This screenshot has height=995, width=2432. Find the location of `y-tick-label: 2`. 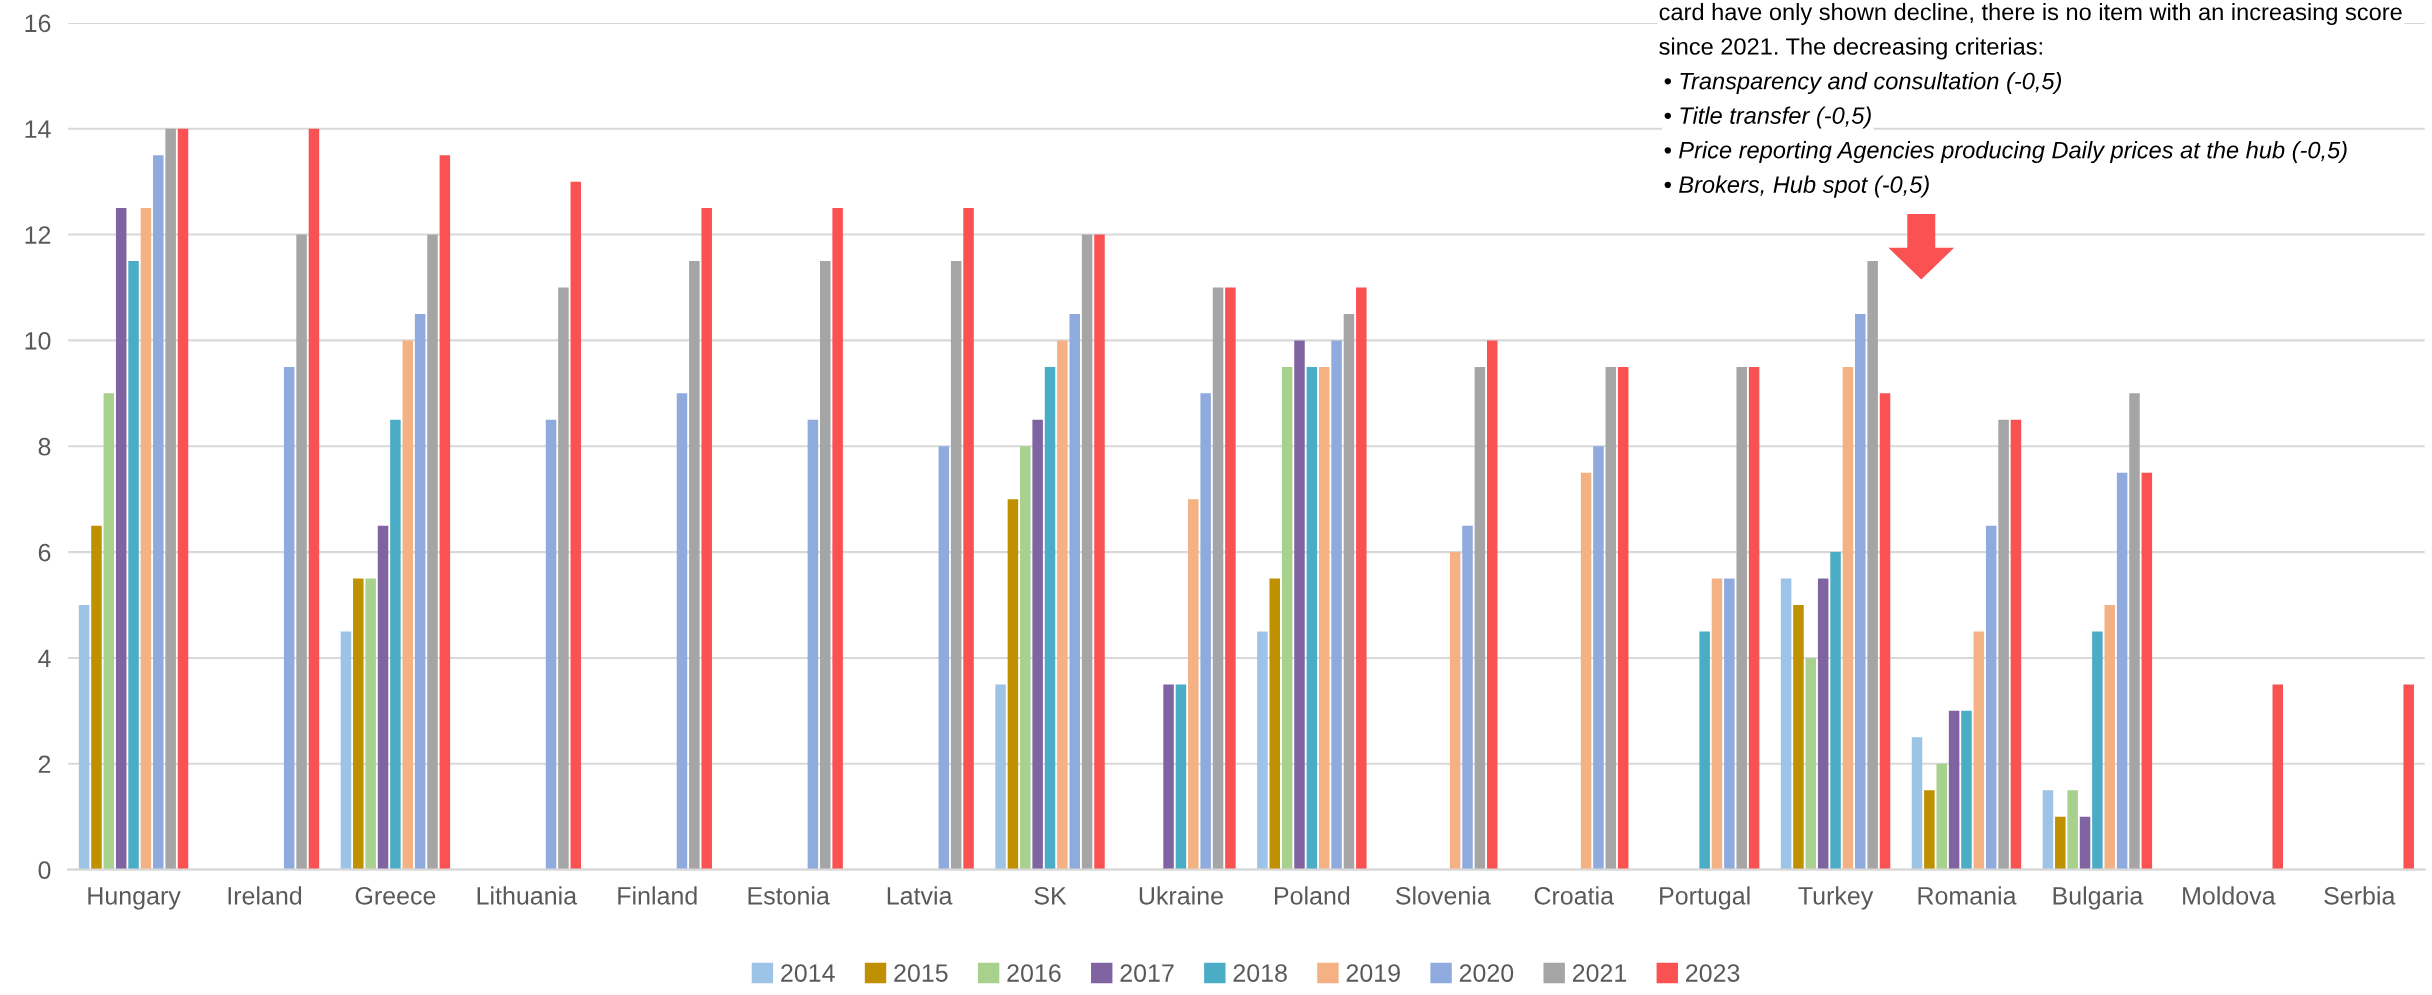

y-tick-label: 2 is located at coordinates (44, 764).